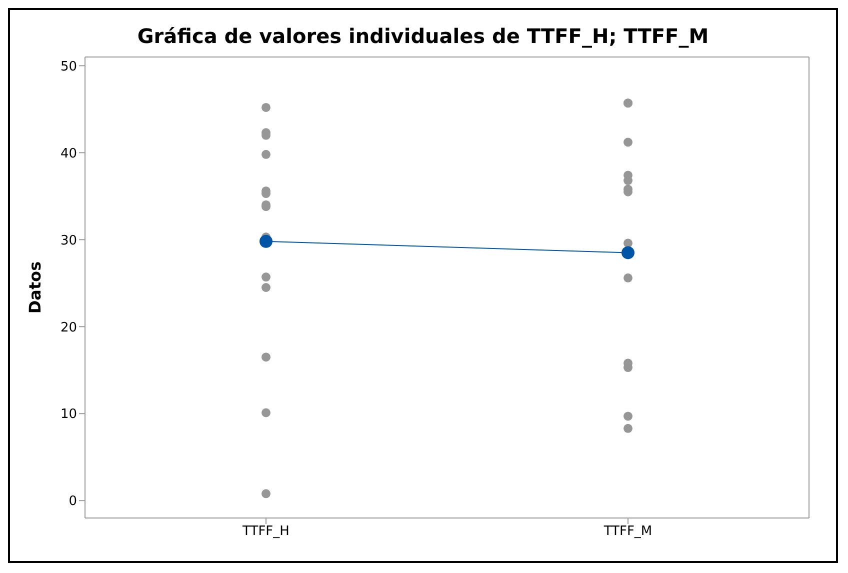  I want to click on y-tick-label: 20, so click(68, 328).